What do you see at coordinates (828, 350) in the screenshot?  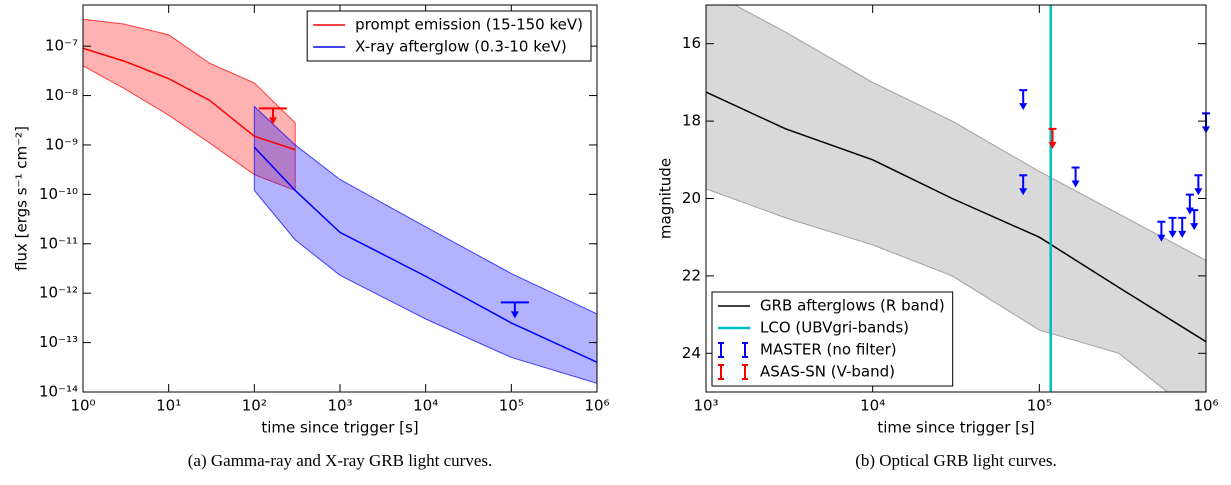 I see `legend-label: MASTER (no filter)` at bounding box center [828, 350].